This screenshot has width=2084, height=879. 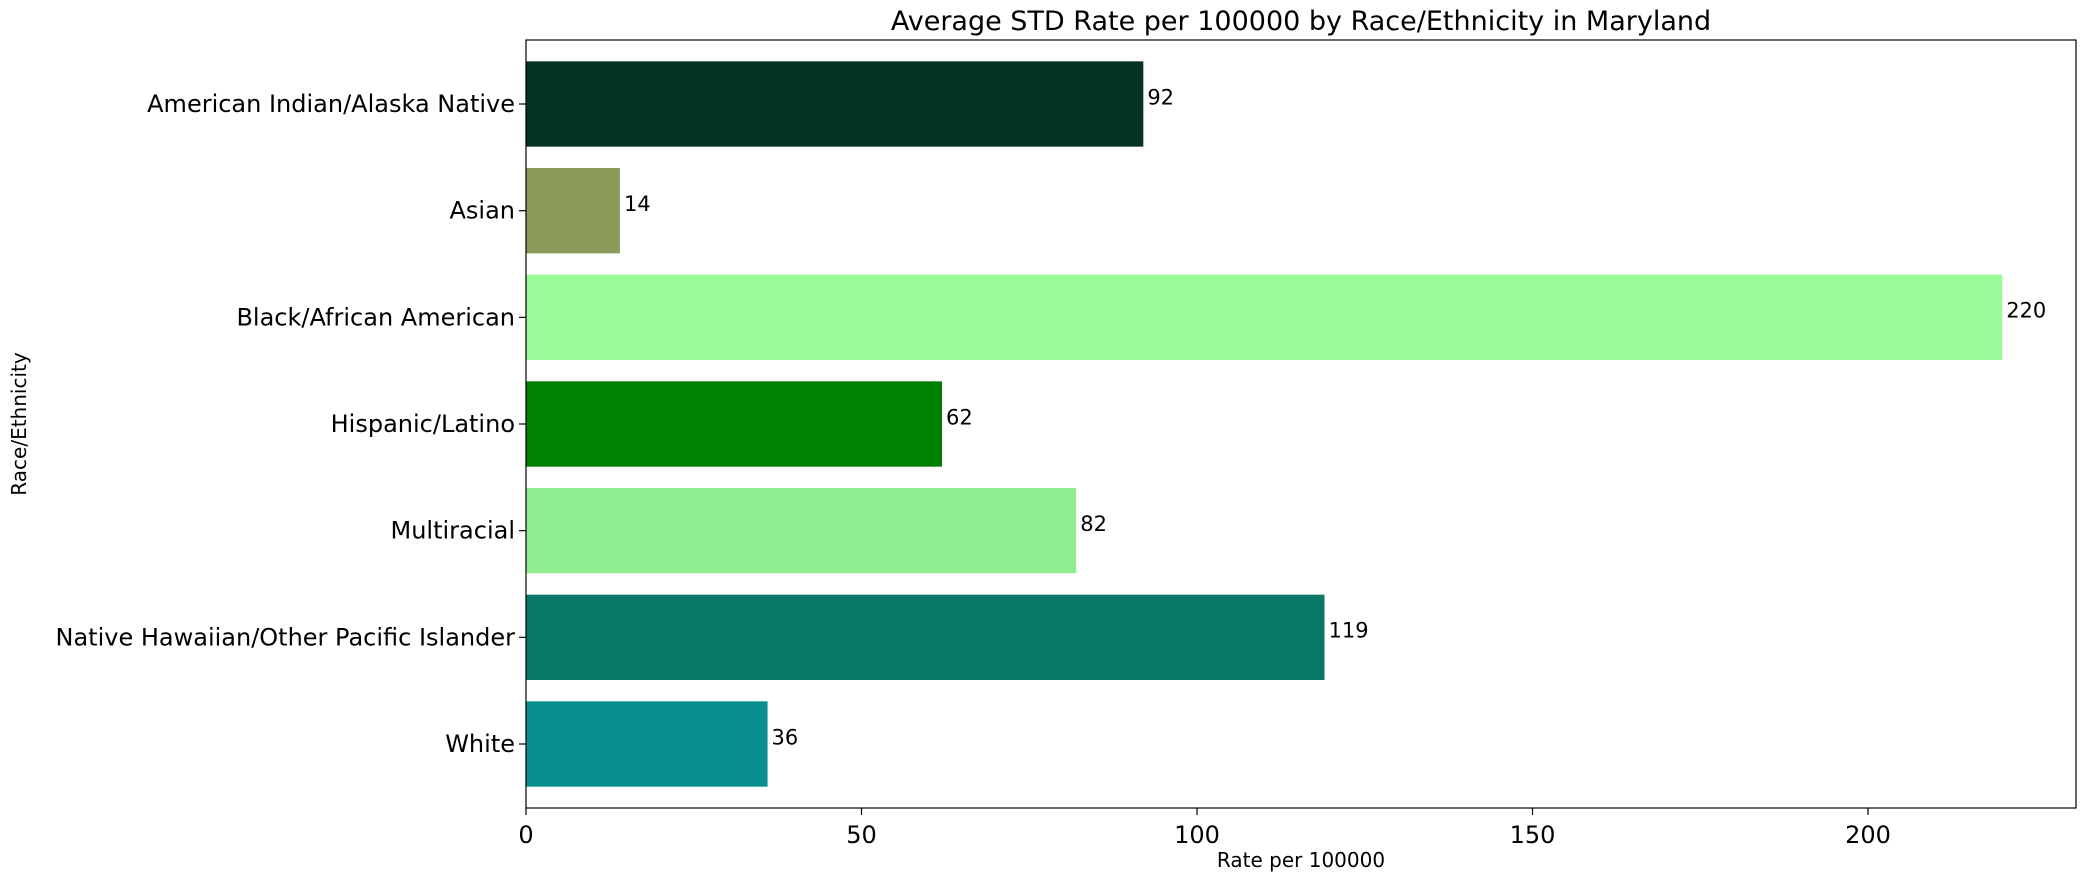 I want to click on value-label: 36, so click(x=785, y=737).